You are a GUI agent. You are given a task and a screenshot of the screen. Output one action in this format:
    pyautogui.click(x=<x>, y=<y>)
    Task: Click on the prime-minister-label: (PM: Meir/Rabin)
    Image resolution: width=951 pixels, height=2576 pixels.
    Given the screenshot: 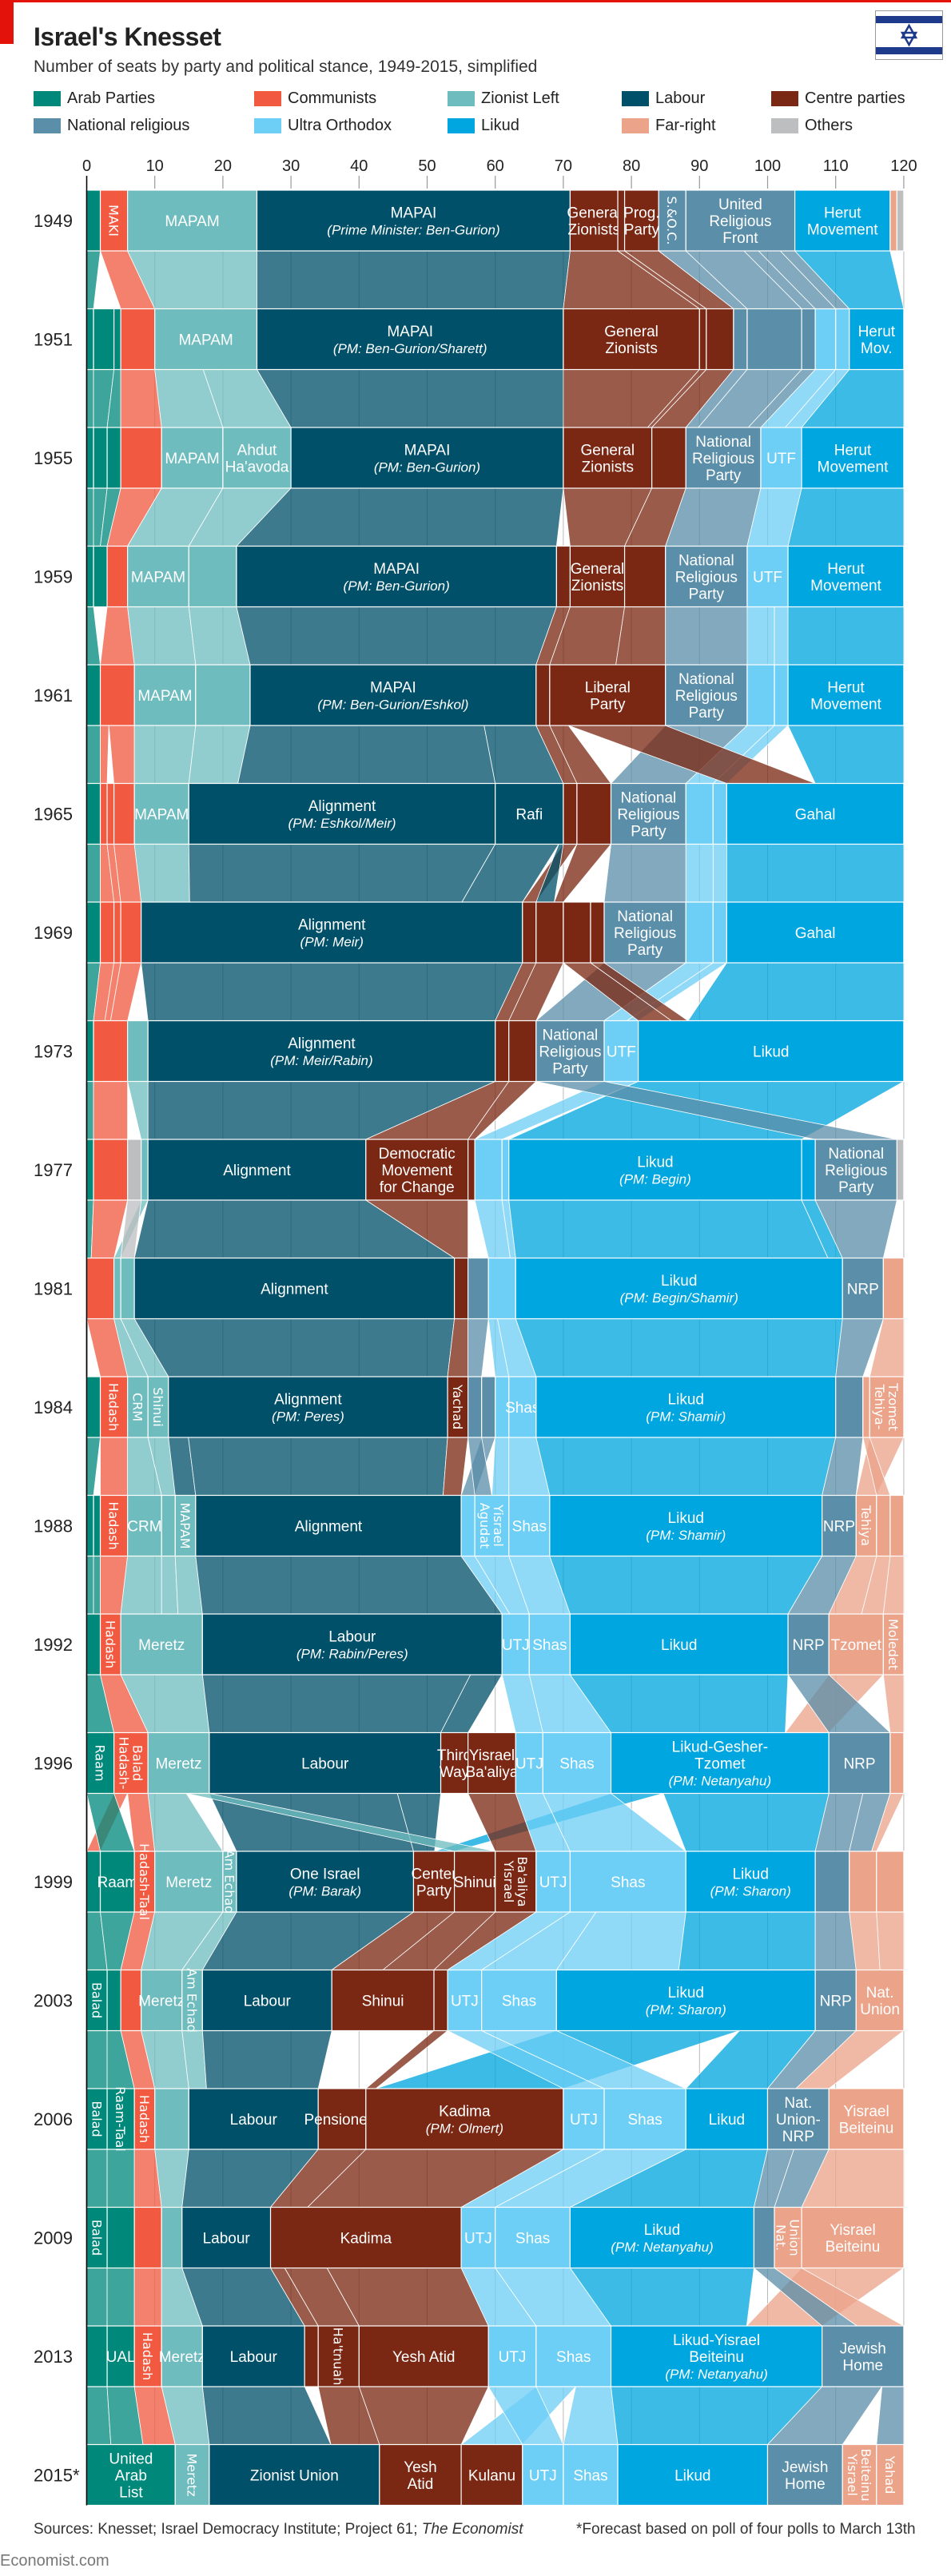 What is the action you would take?
    pyautogui.click(x=321, y=1060)
    